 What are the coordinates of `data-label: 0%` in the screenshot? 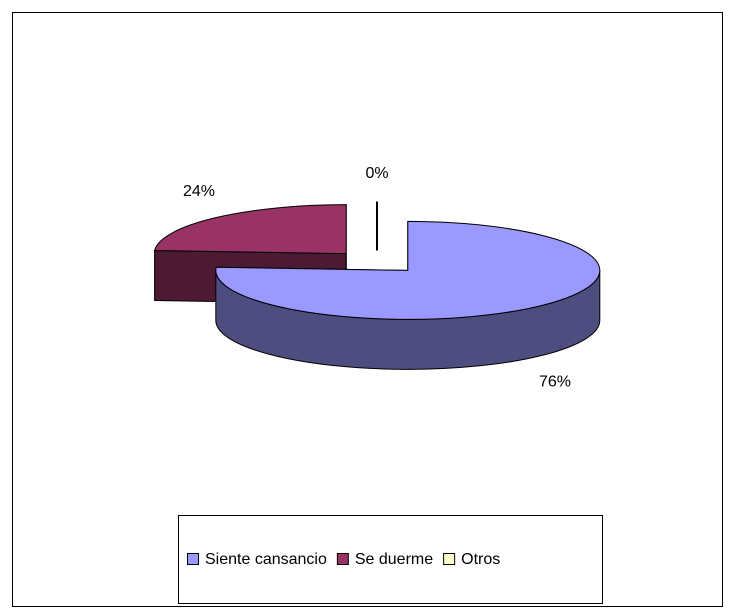 It's located at (376, 173).